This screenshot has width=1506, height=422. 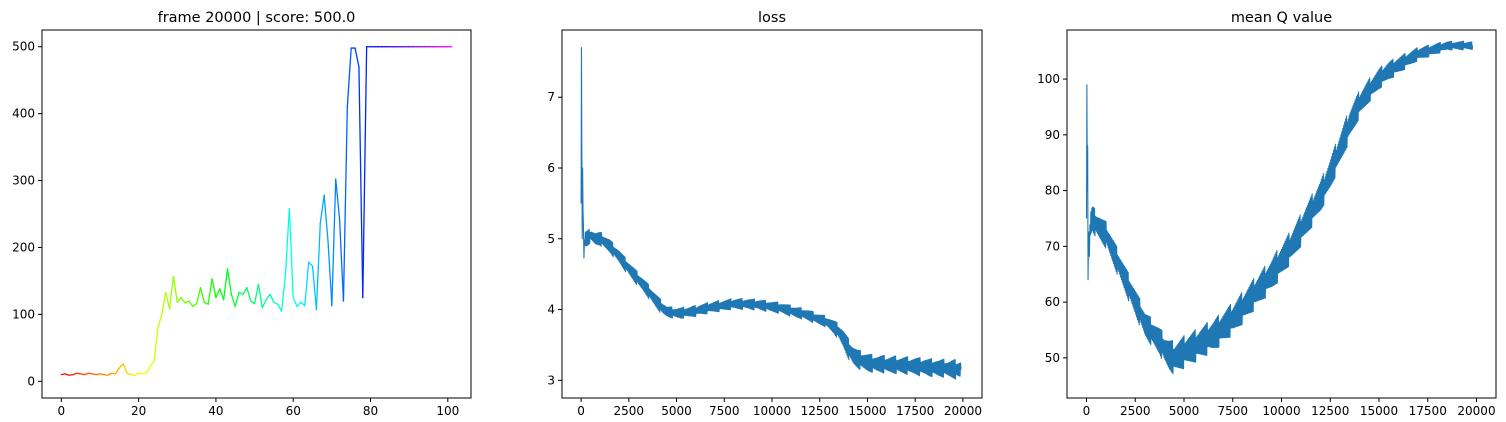 I want to click on score-y-tick-label: 0, so click(x=31, y=381).